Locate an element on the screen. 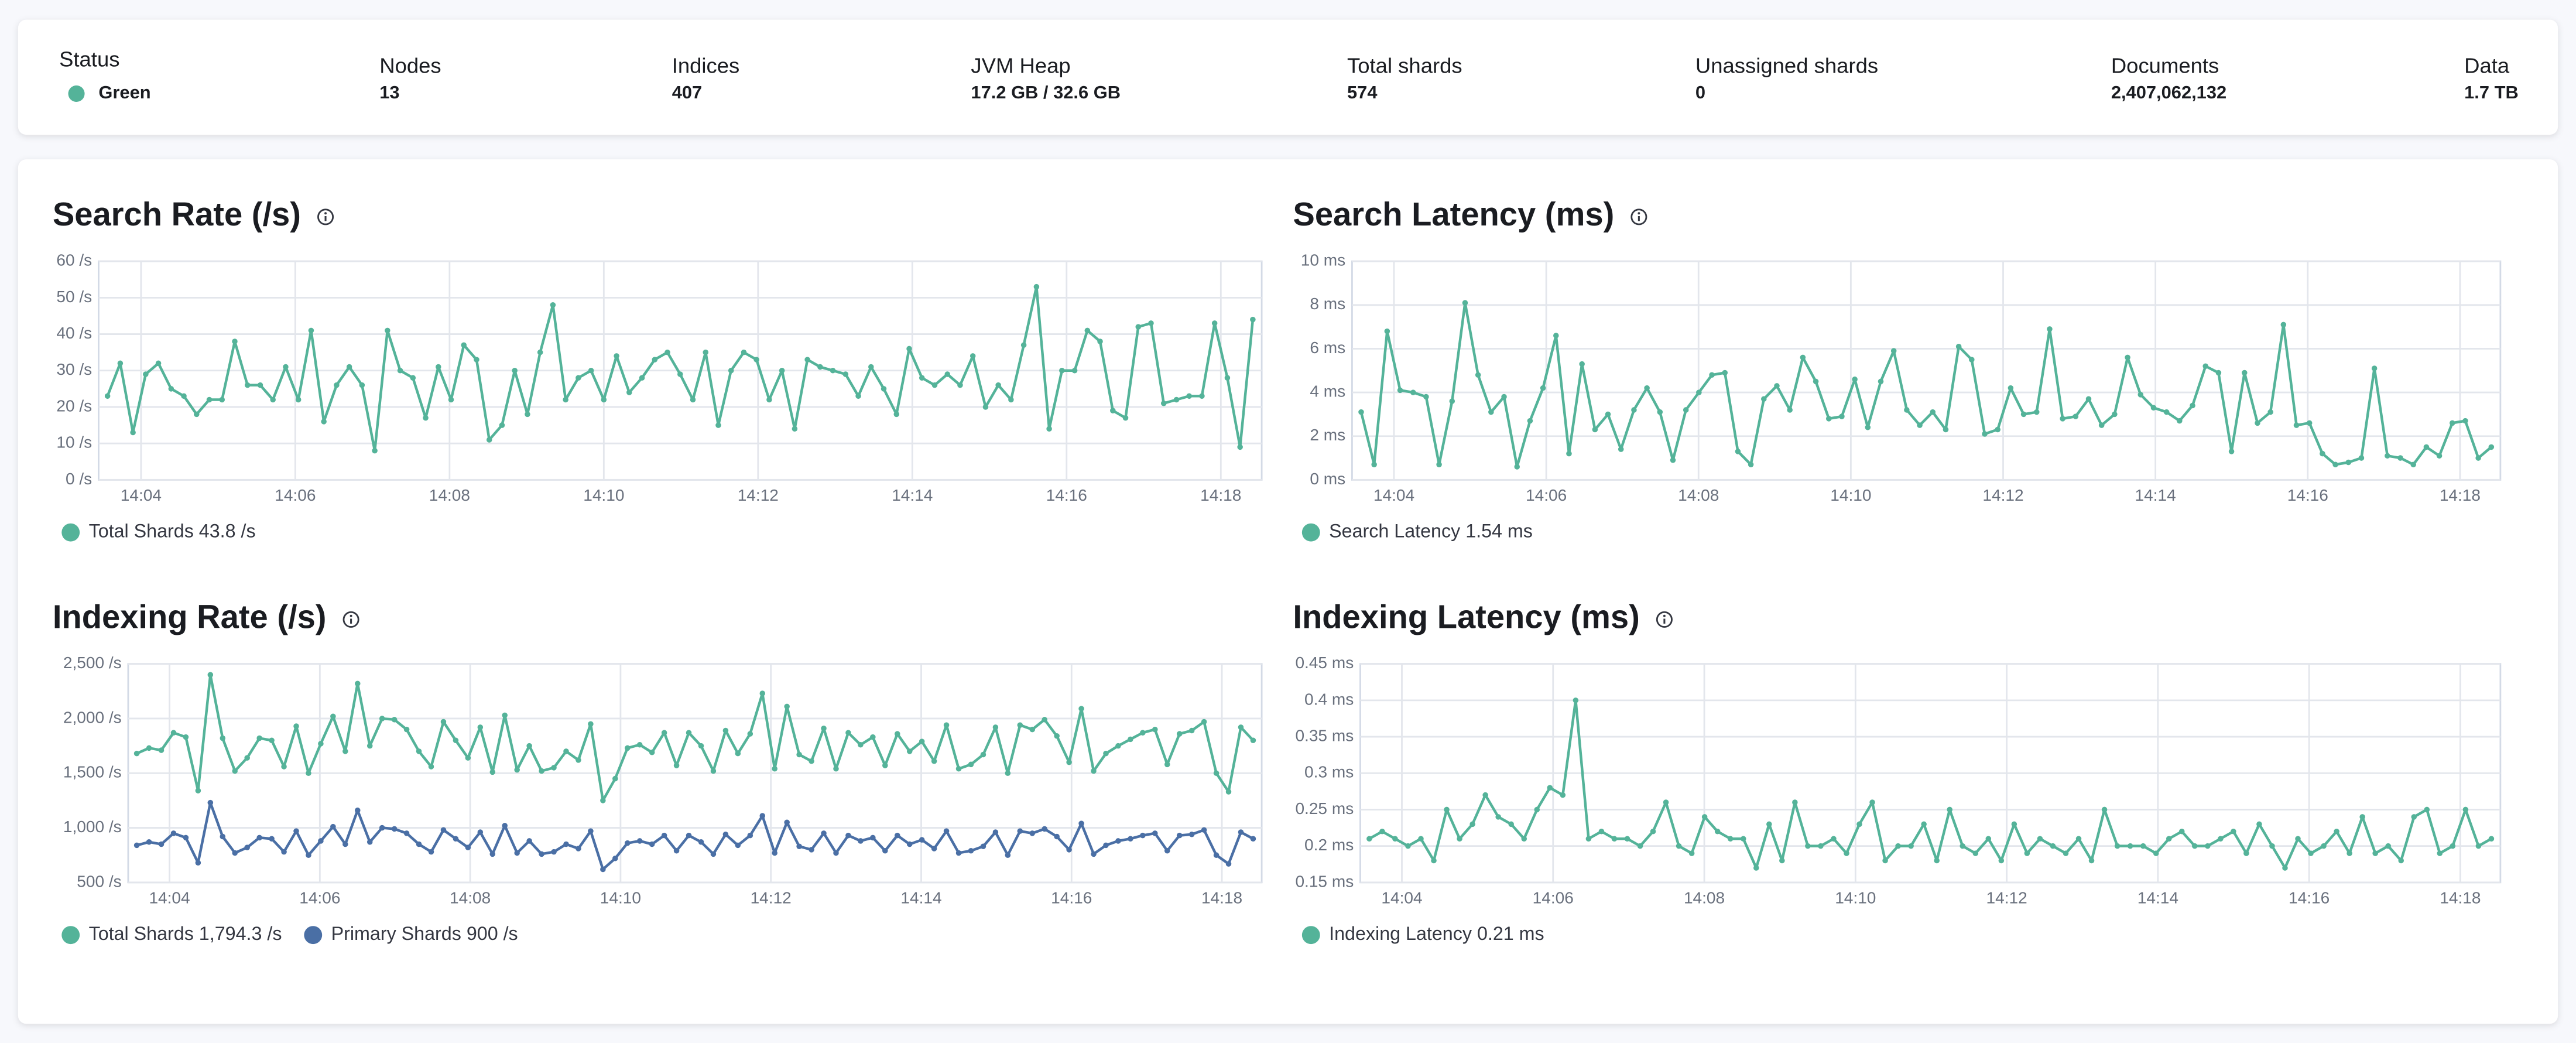 The height and width of the screenshot is (1043, 2576). legend-swatch is located at coordinates (1311, 935).